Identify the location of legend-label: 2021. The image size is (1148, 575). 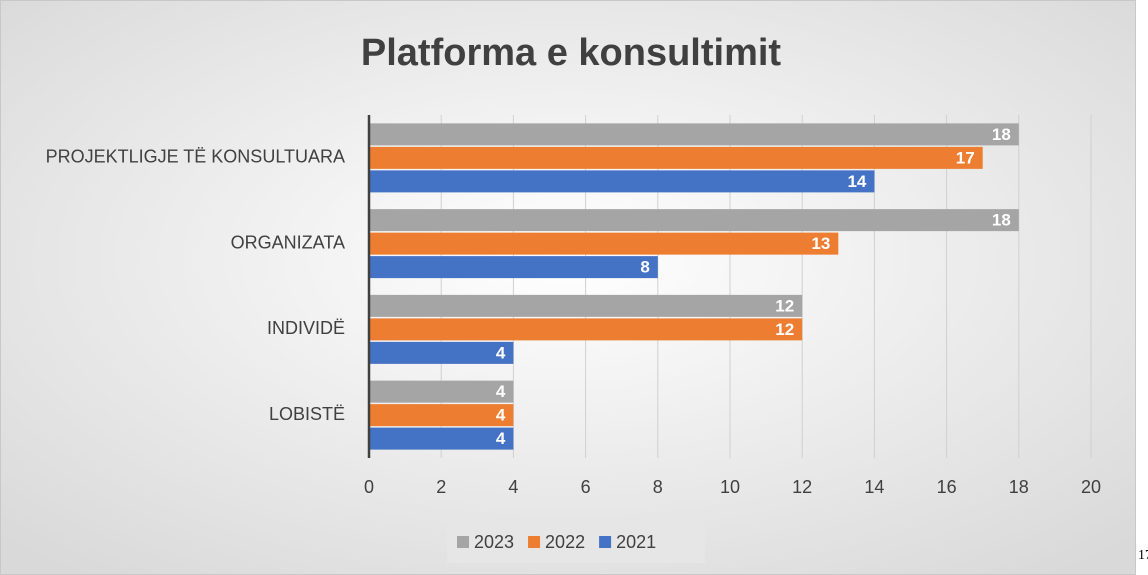
(636, 542).